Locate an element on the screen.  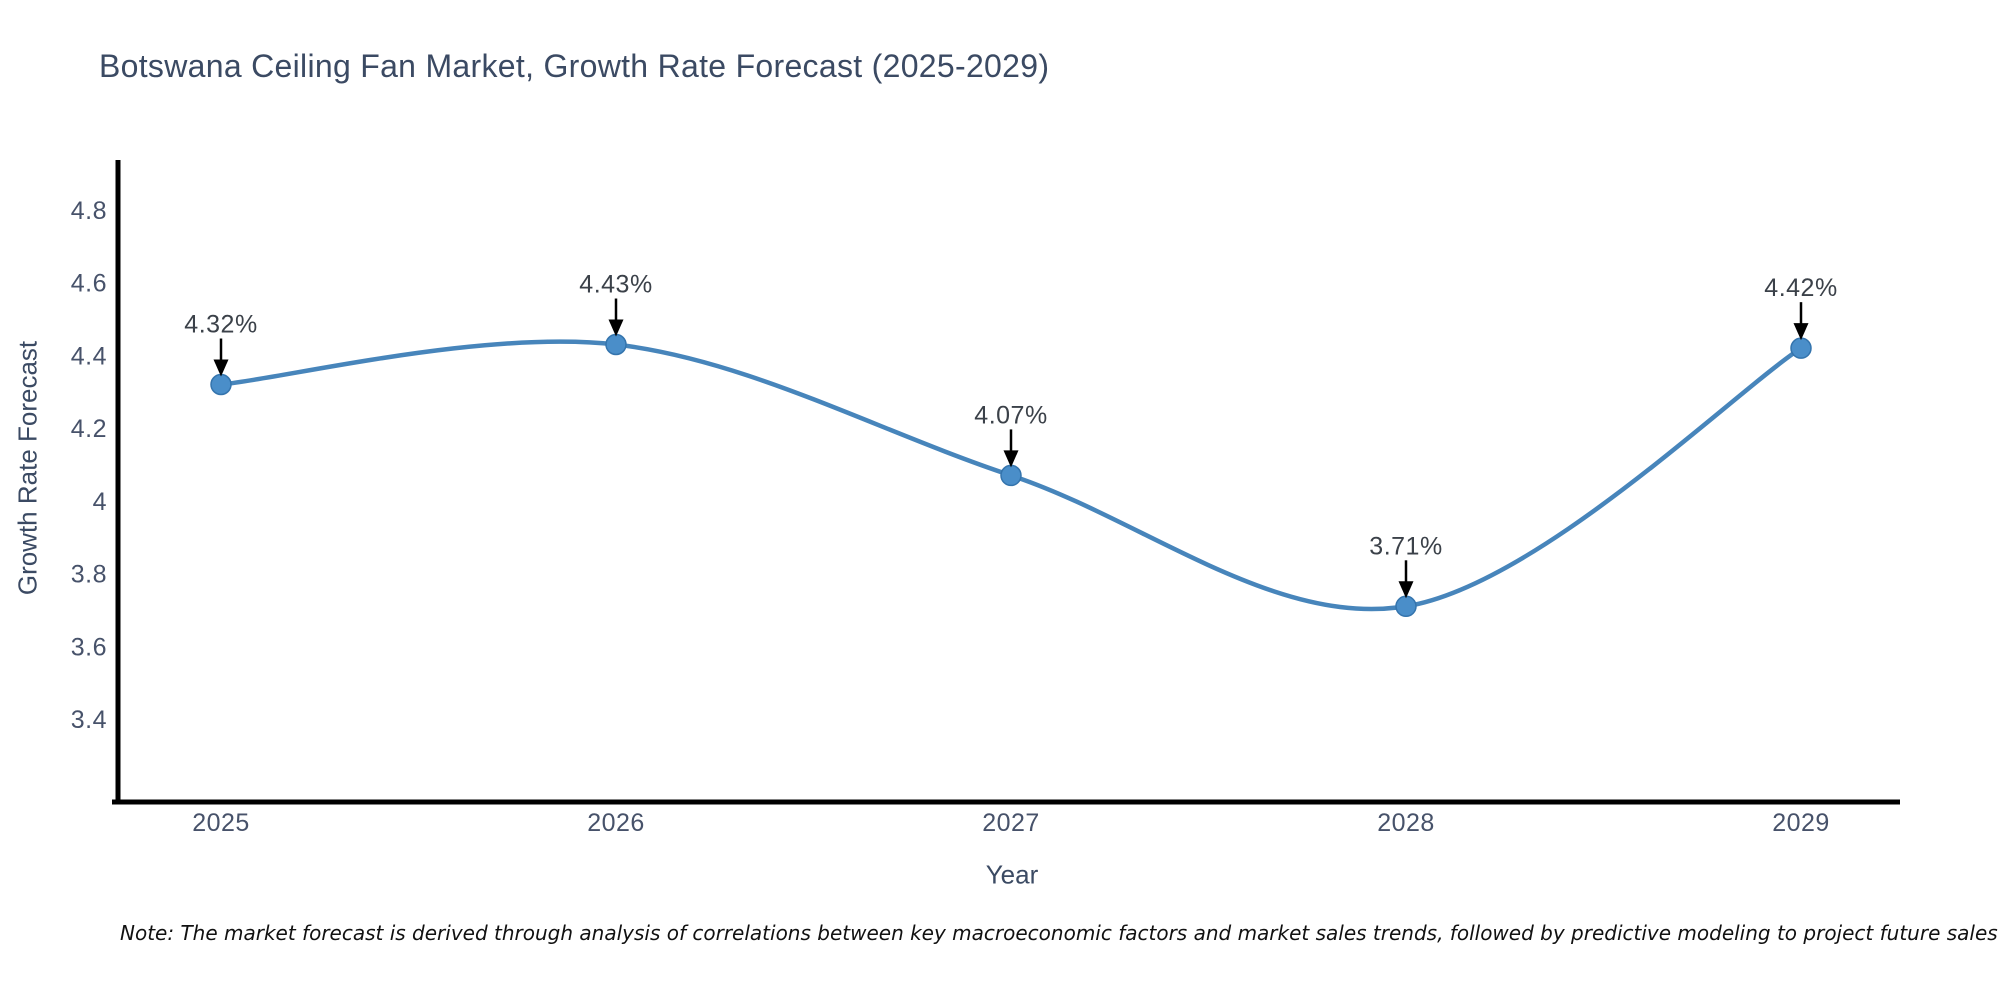
annotation-label: 4.43% is located at coordinates (615, 285).